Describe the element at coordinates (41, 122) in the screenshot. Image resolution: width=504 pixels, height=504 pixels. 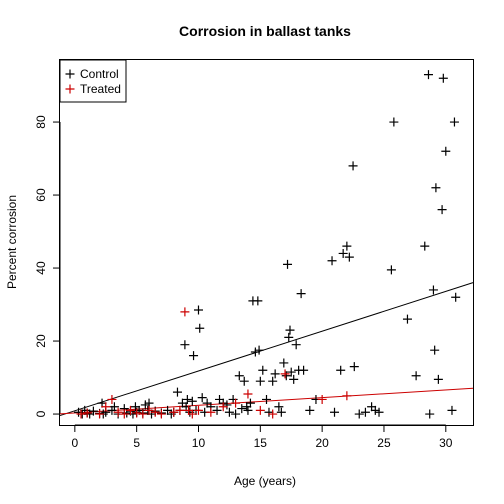
I see `y-tick-label: 80` at that location.